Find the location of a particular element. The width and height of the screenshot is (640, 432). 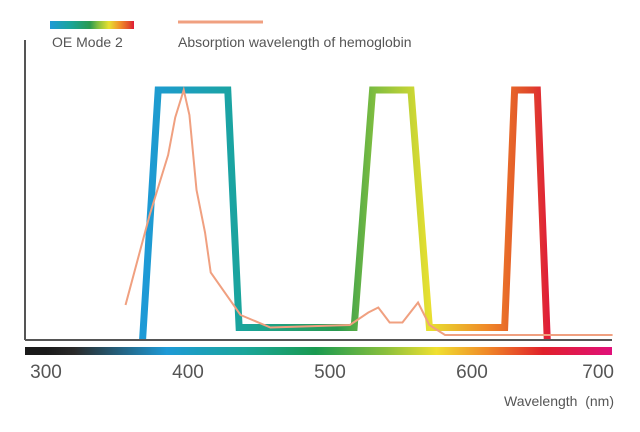

x-tick-label: 500 is located at coordinates (330, 372).